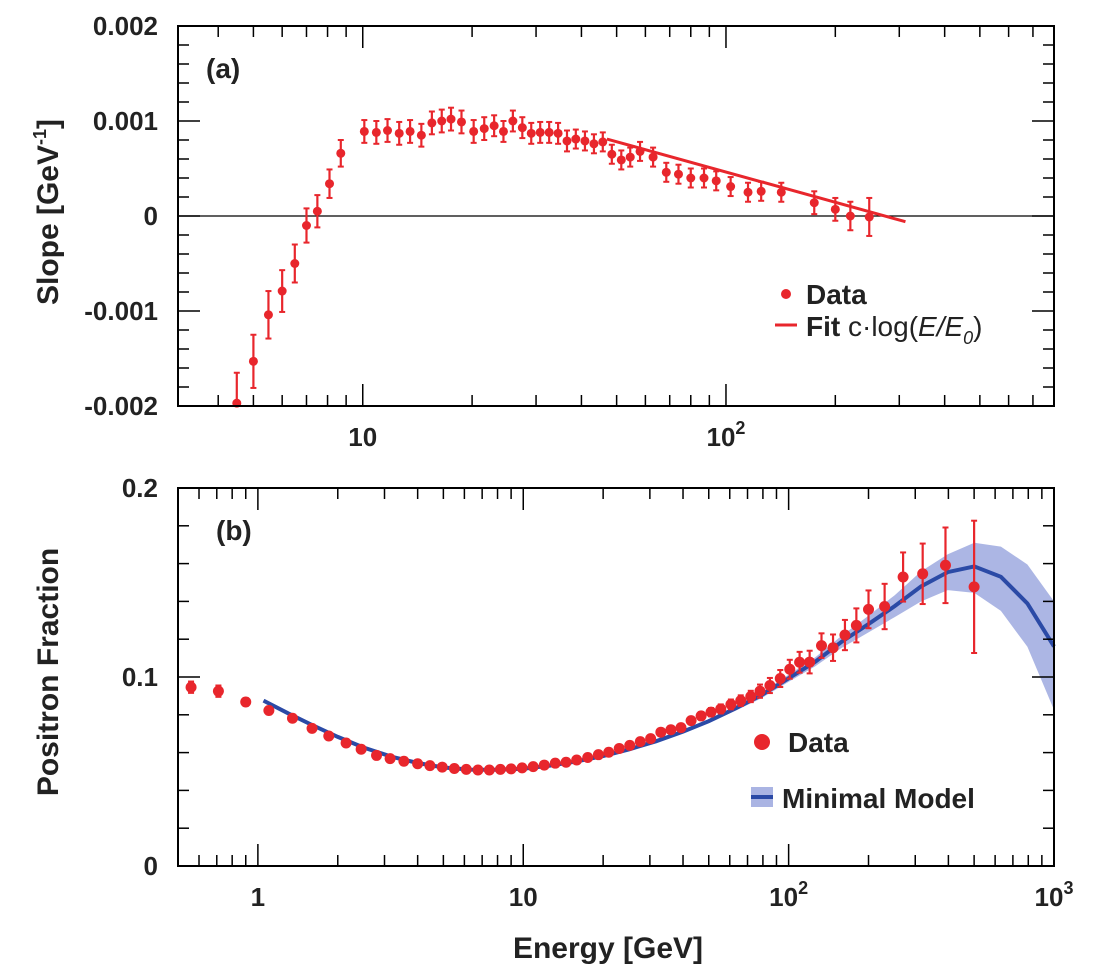 The height and width of the screenshot is (974, 1096). What do you see at coordinates (523, 897) in the screenshot?
I see `x-tick-label: 10` at bounding box center [523, 897].